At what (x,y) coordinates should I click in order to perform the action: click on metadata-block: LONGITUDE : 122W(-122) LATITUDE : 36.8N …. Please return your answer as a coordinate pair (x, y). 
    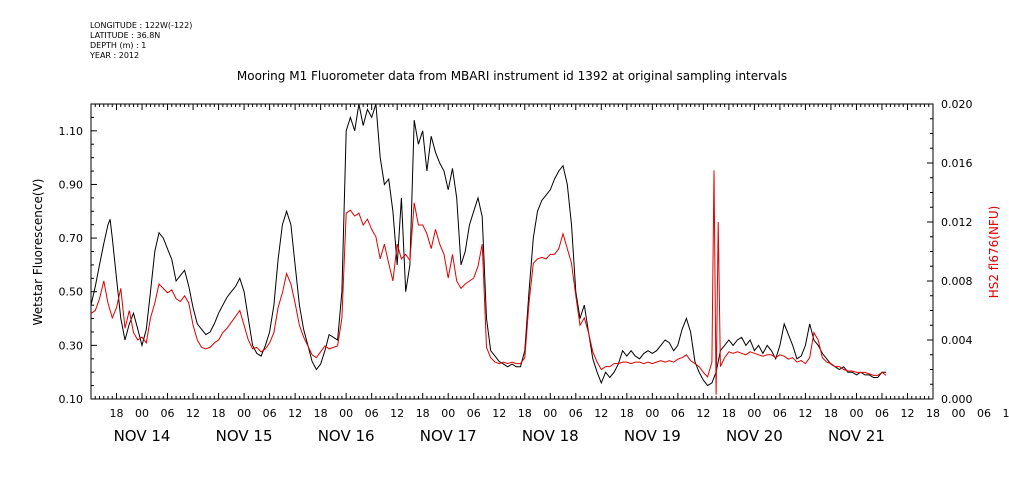
    Looking at the image, I should click on (141, 41).